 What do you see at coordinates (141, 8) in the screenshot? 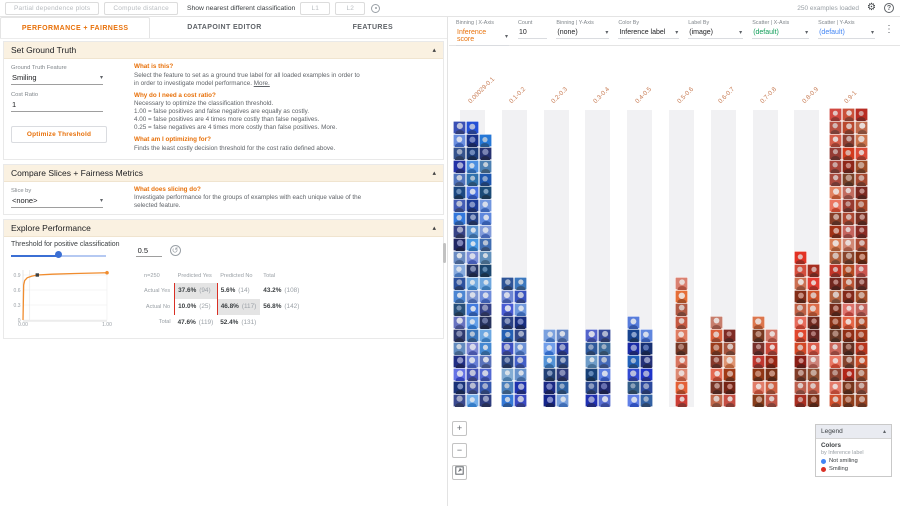
I see `compute-distance-button: Compute distance` at bounding box center [141, 8].